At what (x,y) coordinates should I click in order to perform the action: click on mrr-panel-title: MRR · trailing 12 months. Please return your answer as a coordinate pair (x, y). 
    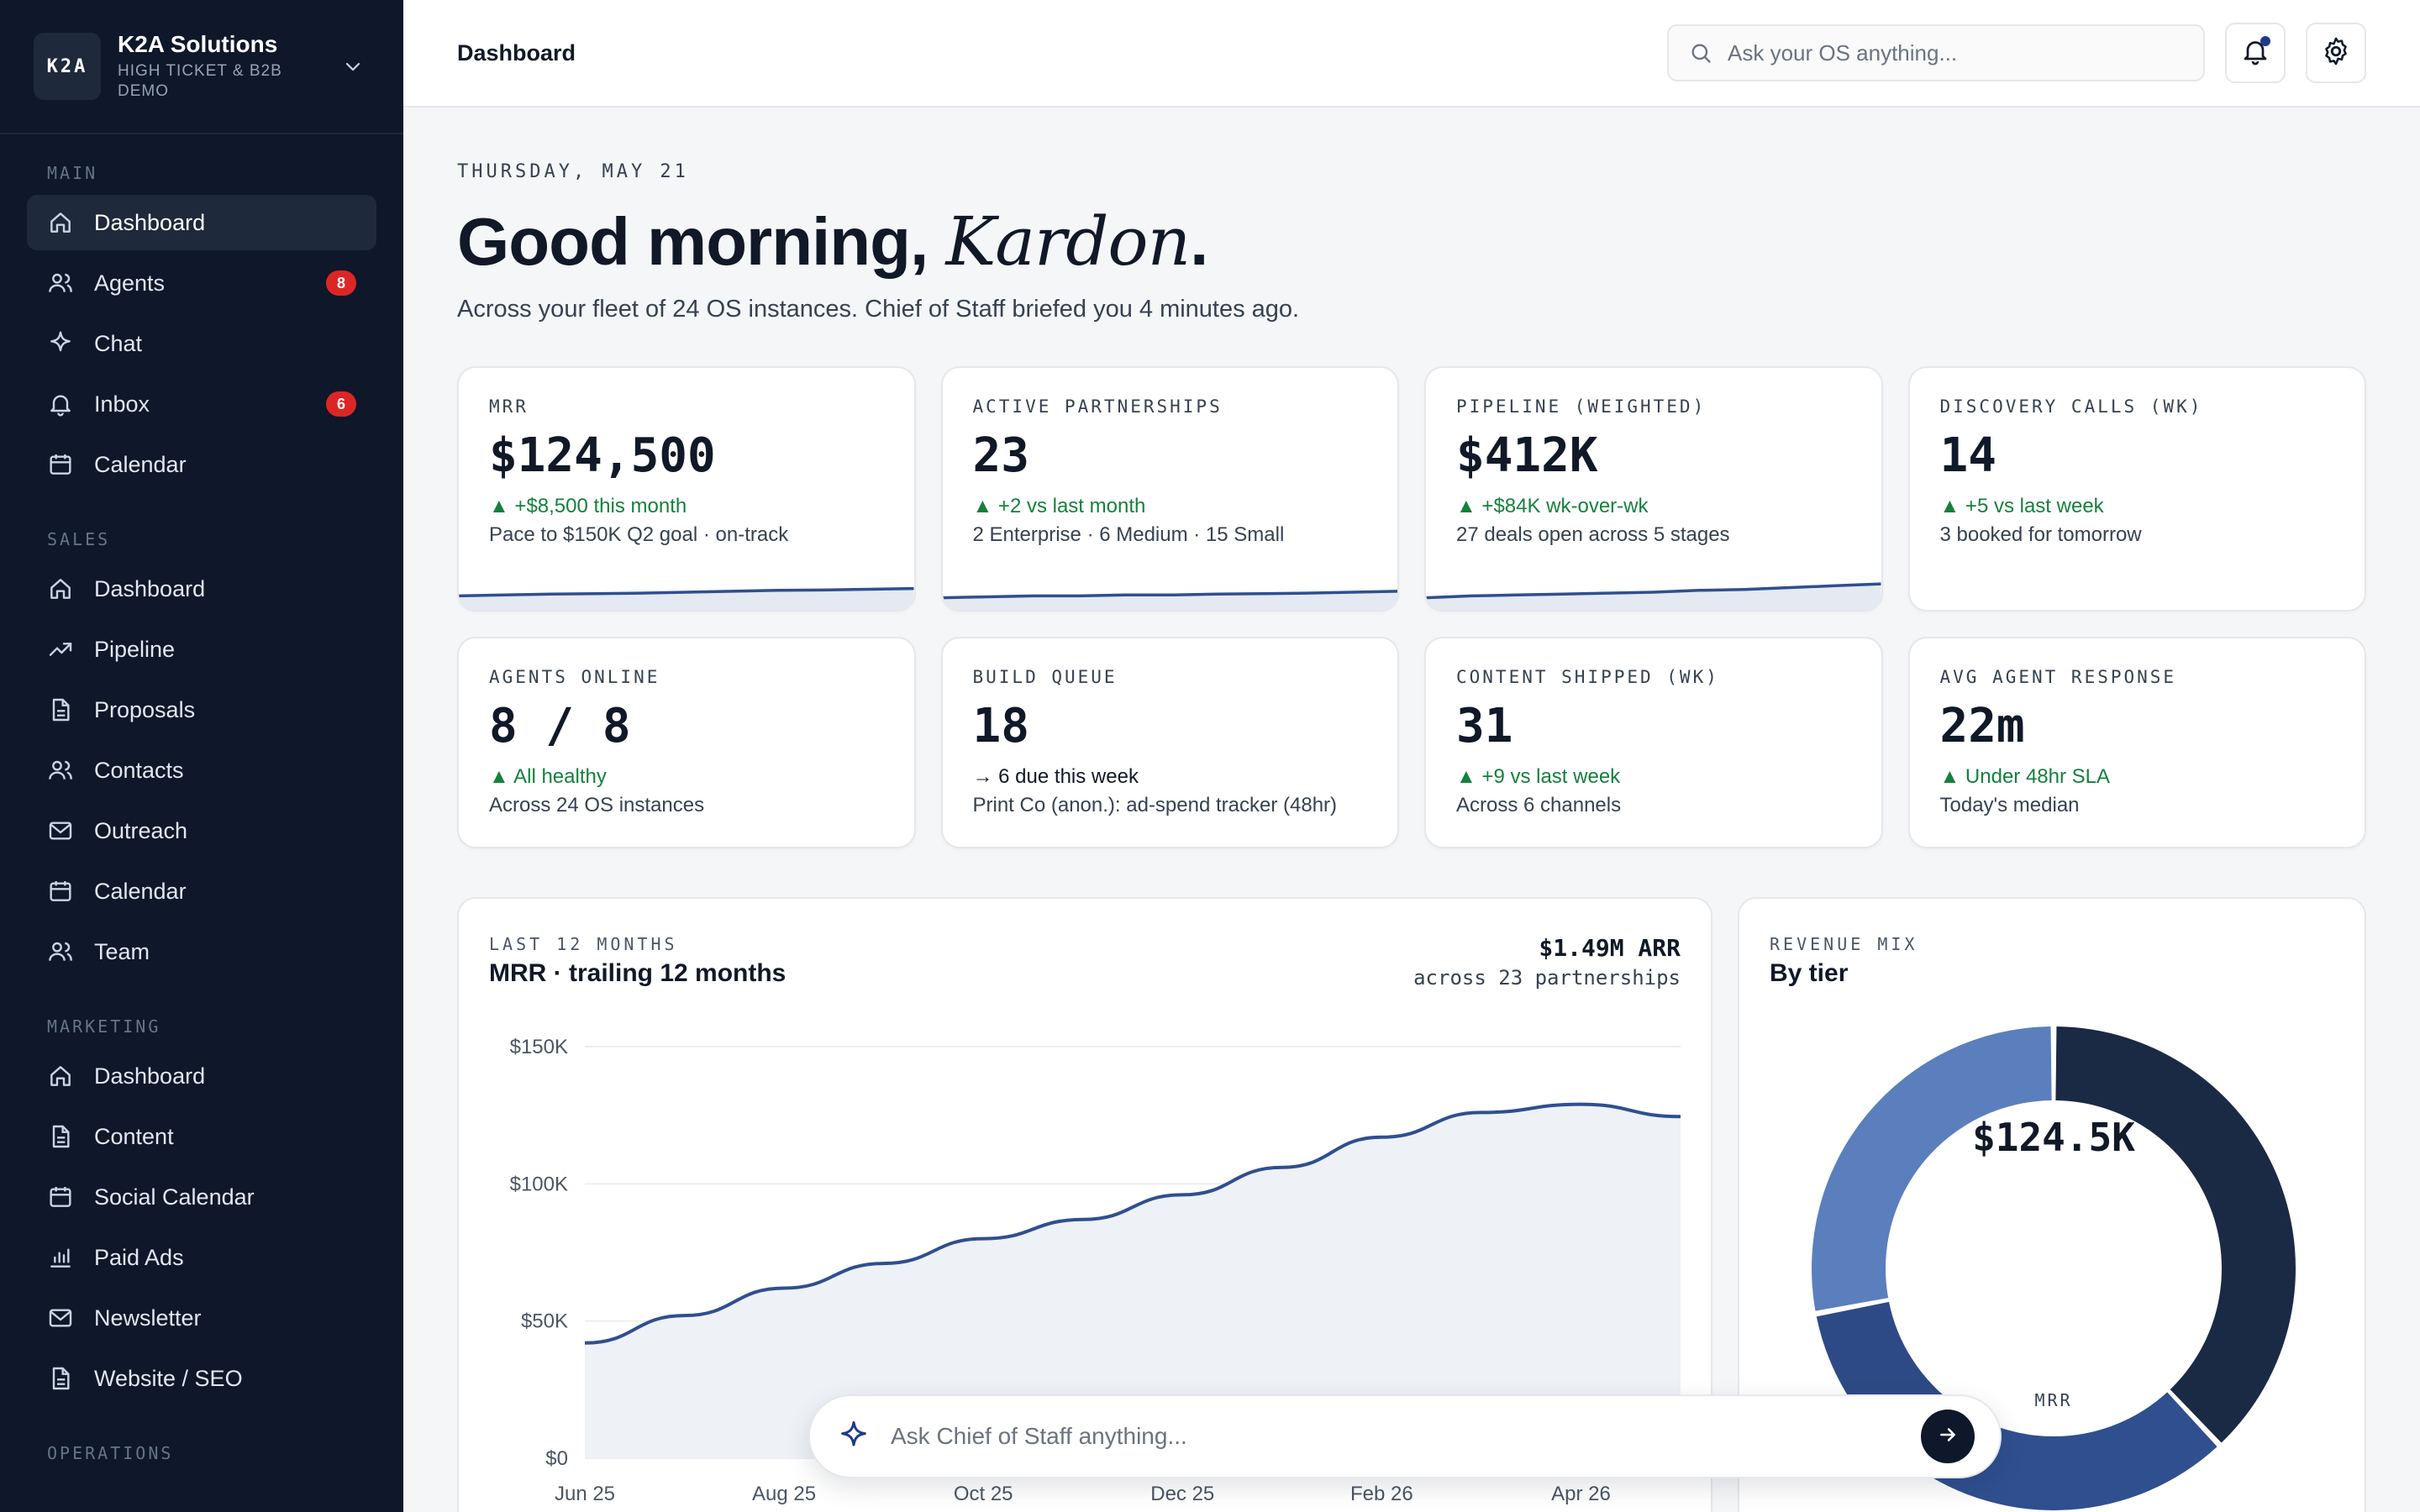
    Looking at the image, I should click on (637, 973).